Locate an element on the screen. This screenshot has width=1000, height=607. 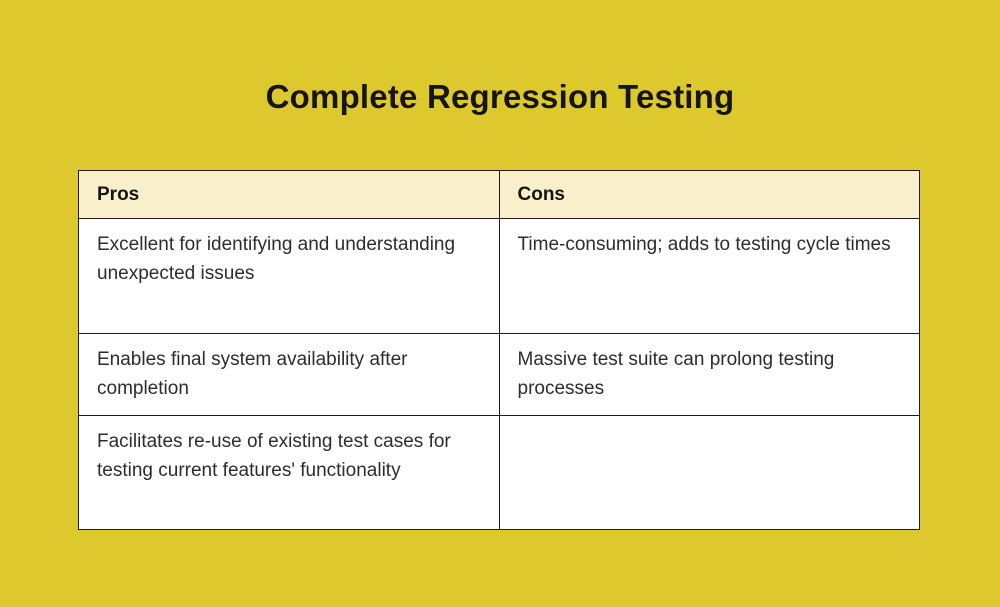
page-title: Complete Regression Testing is located at coordinates (500, 96).